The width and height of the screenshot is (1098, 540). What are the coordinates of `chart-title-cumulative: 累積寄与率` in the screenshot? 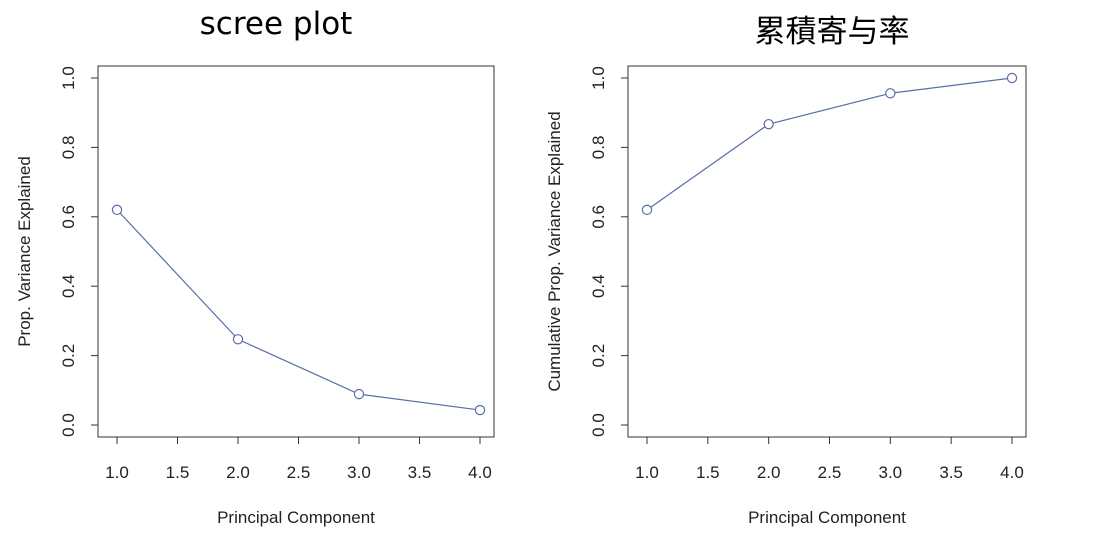 It's located at (832, 32).